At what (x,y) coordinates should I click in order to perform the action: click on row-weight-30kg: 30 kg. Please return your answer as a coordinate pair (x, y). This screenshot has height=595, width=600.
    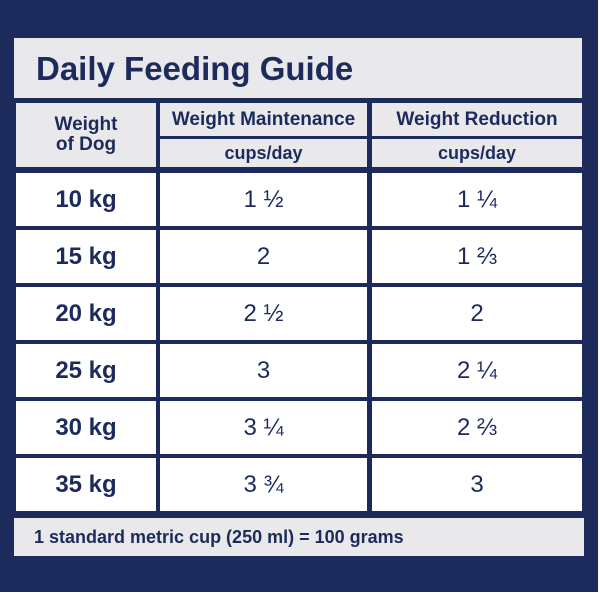
    Looking at the image, I should click on (86, 427).